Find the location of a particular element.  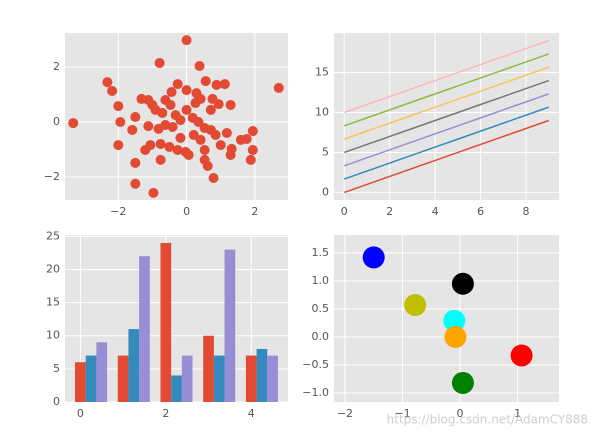

y-tick-label: 0.5 is located at coordinates (321, 308).